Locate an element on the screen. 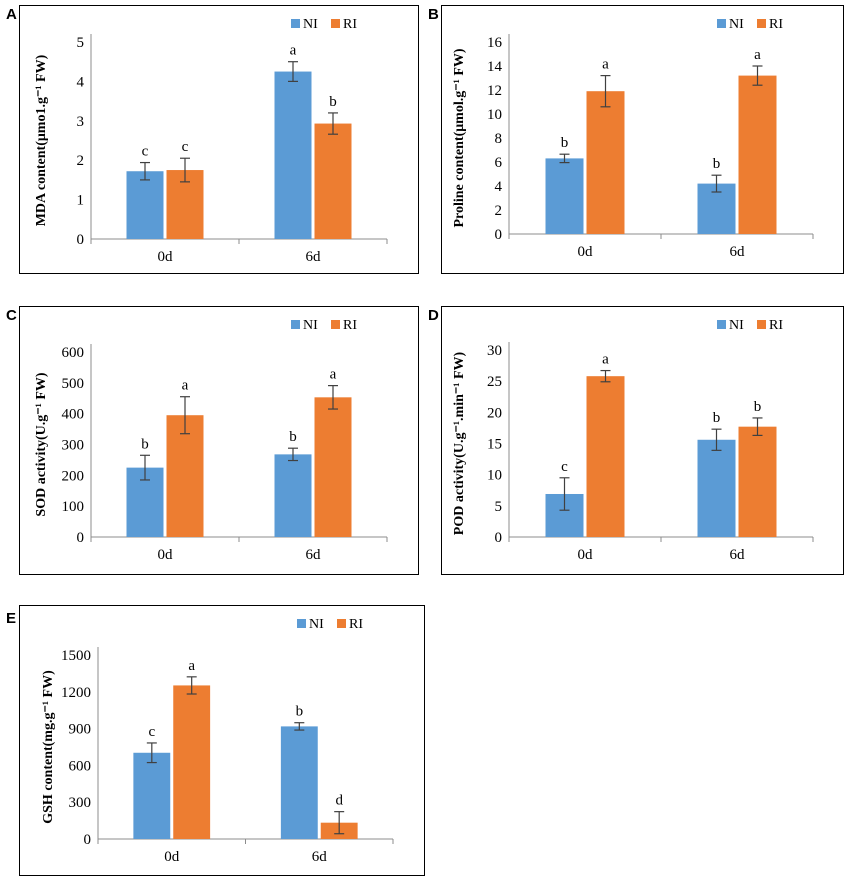 This screenshot has width=851, height=882. y-tick-label: 1500 is located at coordinates (76, 656).